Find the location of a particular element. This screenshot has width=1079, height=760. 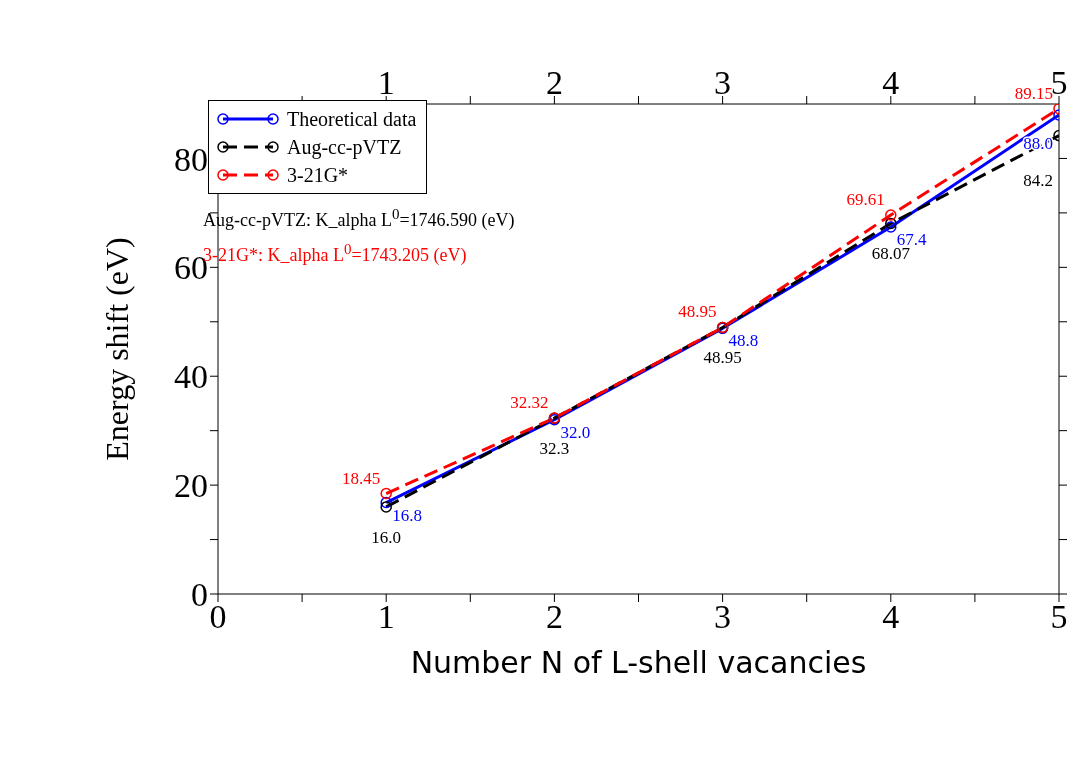

legend-label: Aug-cc-pVTZ is located at coordinates (344, 147).